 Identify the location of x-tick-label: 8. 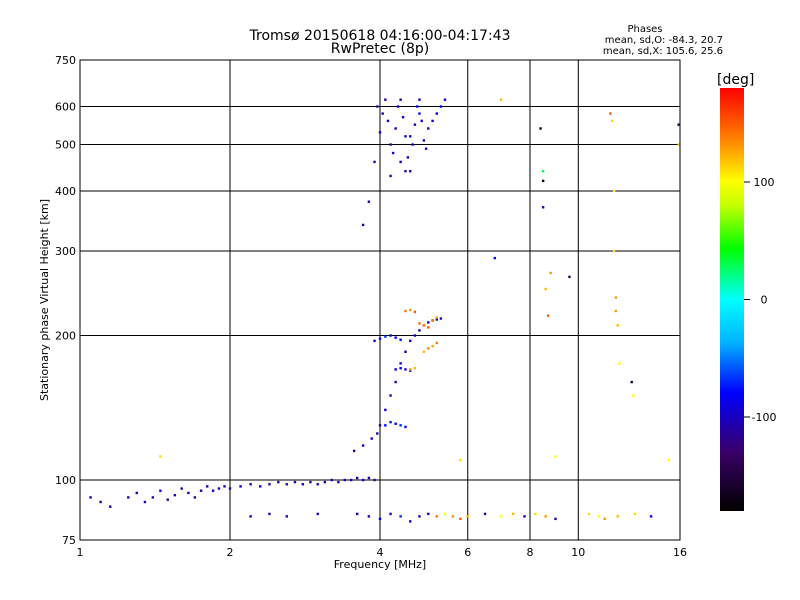
(530, 552).